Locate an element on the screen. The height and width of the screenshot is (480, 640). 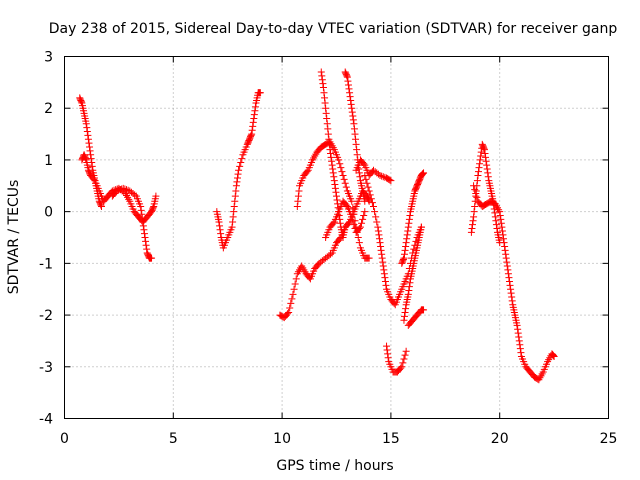
y-tick-label: -4 is located at coordinates (46, 420).